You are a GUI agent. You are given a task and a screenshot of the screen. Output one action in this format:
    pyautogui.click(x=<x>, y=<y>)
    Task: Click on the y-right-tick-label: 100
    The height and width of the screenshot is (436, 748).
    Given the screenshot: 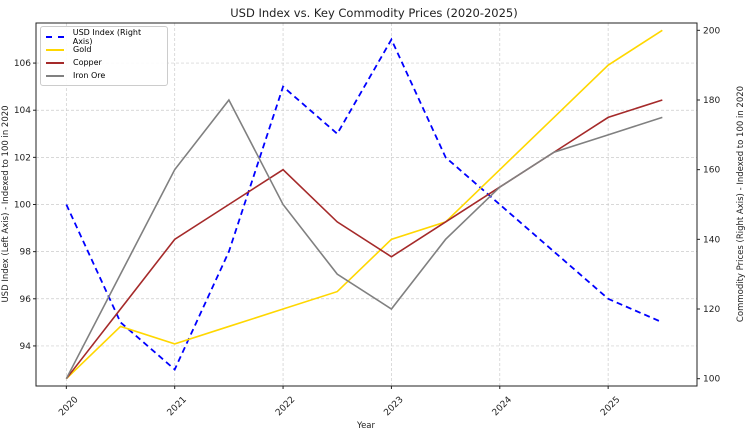 What is the action you would take?
    pyautogui.click(x=711, y=380)
    